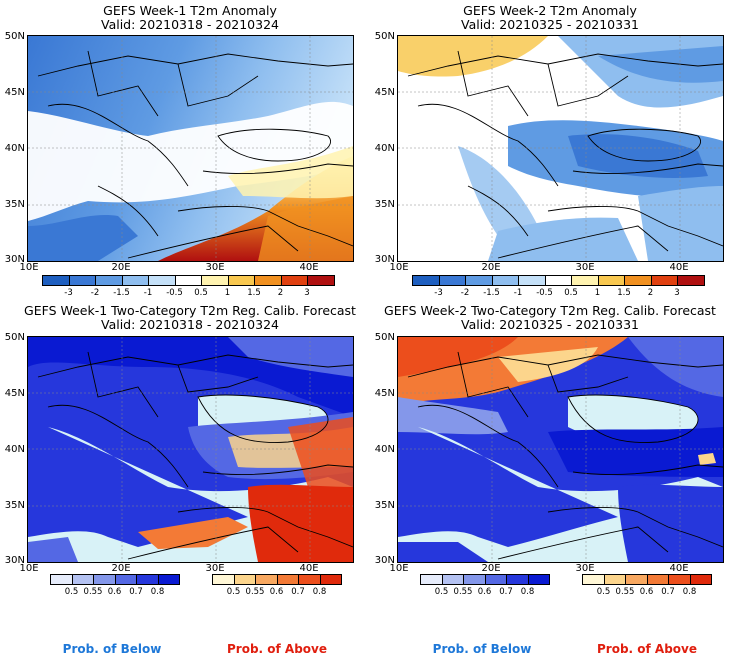 Image resolution: width=740 pixels, height=662 pixels. I want to click on colorbar-tick-label: 1, so click(227, 293).